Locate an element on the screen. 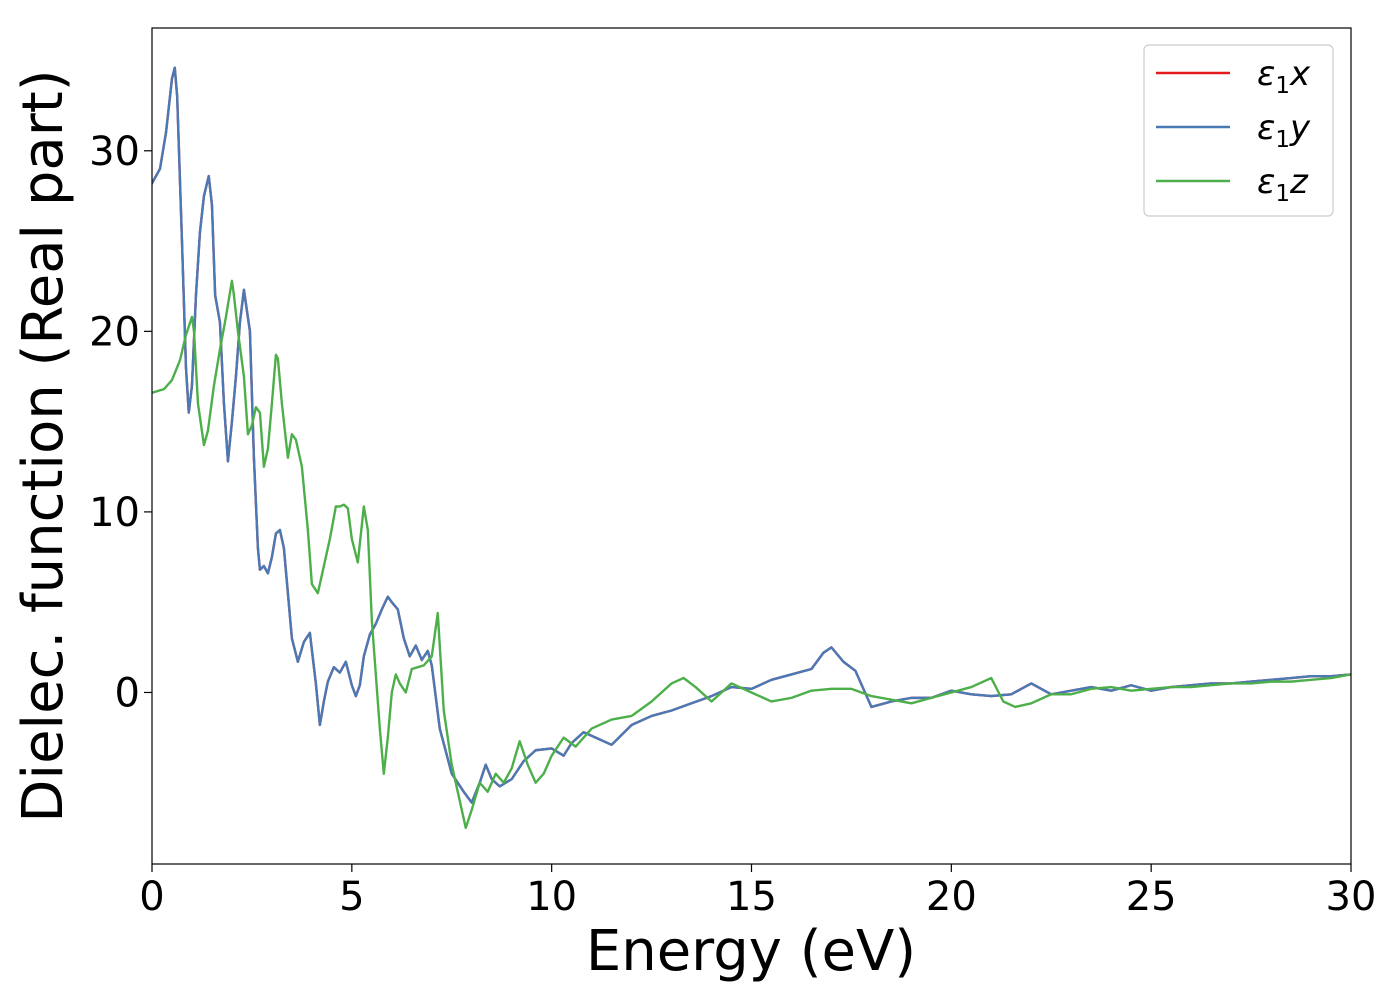 Image resolution: width=1400 pixels, height=1000 pixels. x-axis-ticks: 0 5 10 15 20 25 30 is located at coordinates (757, 892).